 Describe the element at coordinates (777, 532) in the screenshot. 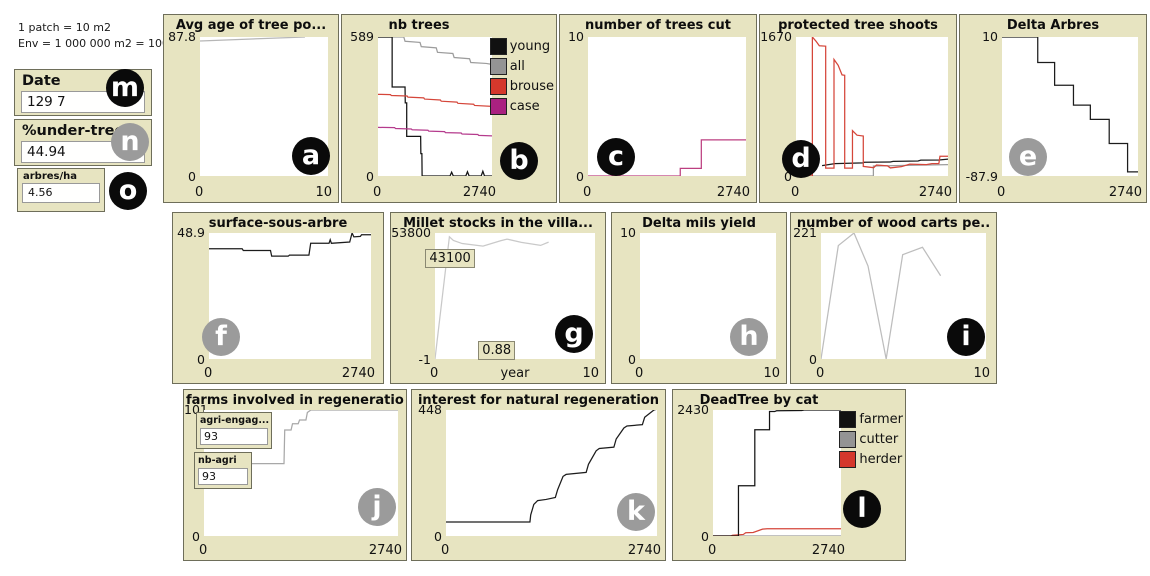

I see `plot-line-herder` at that location.